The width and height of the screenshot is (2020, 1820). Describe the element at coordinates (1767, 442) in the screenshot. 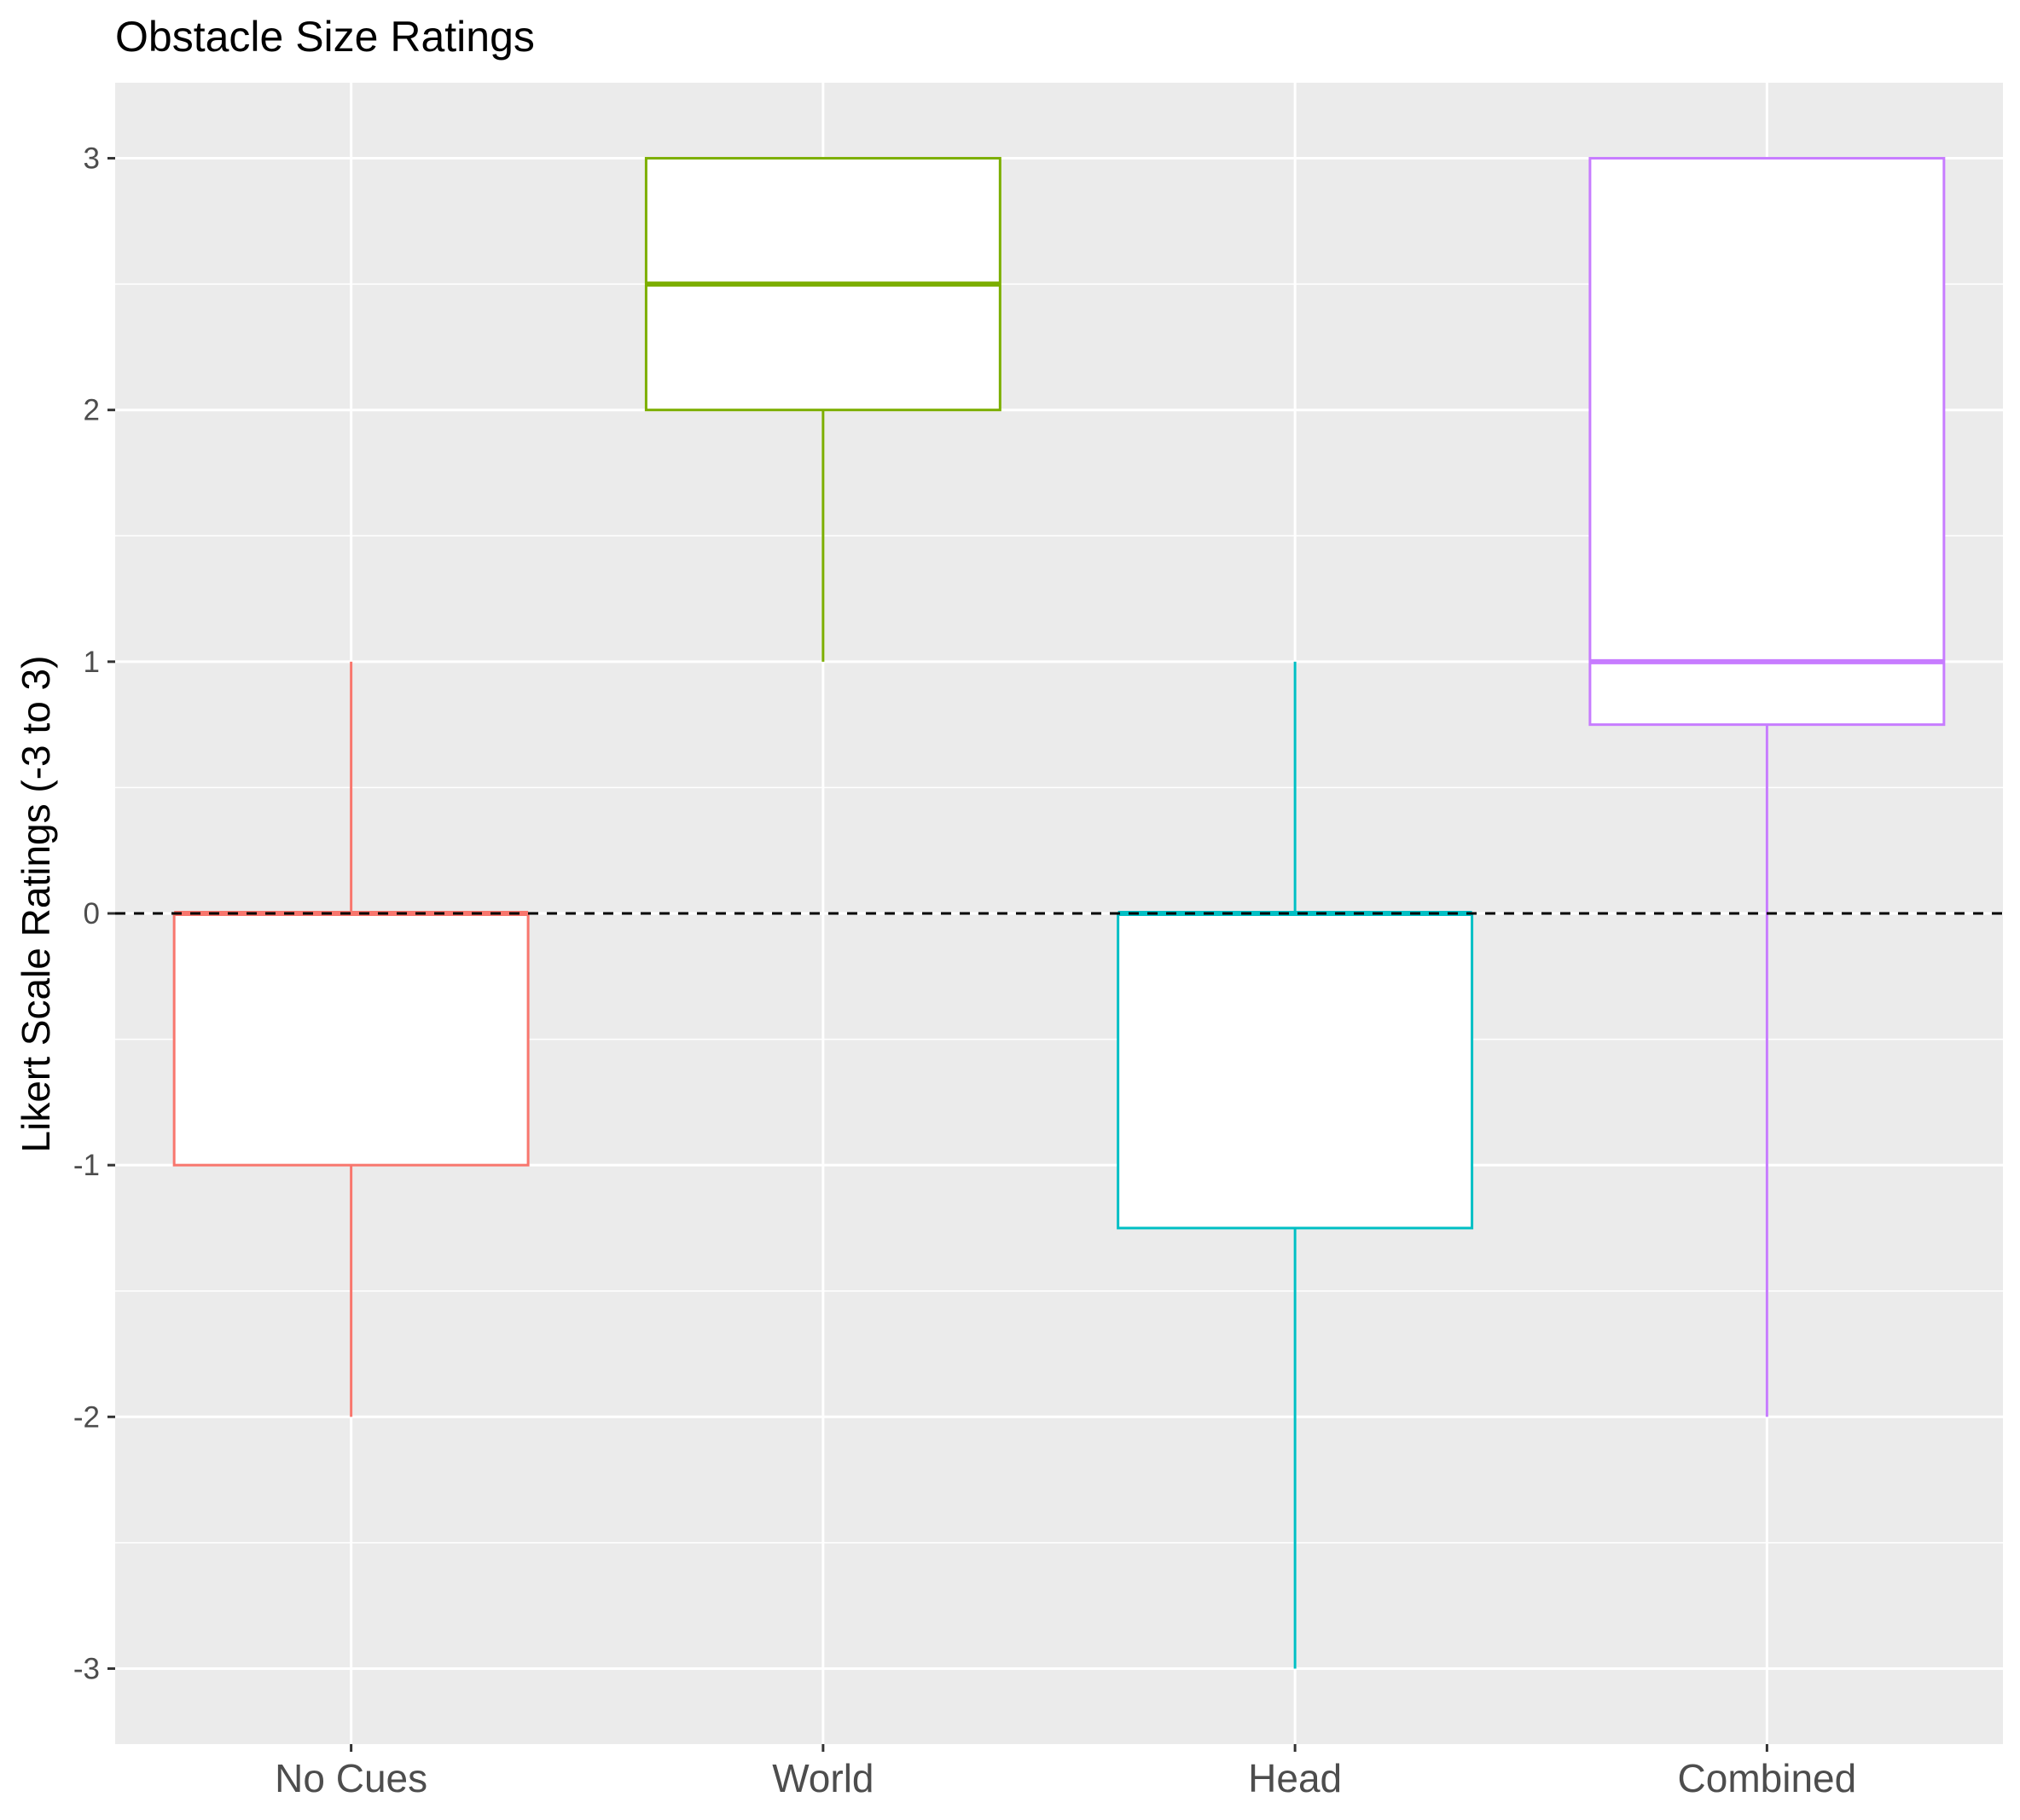

I see `box-iqr-combined` at that location.